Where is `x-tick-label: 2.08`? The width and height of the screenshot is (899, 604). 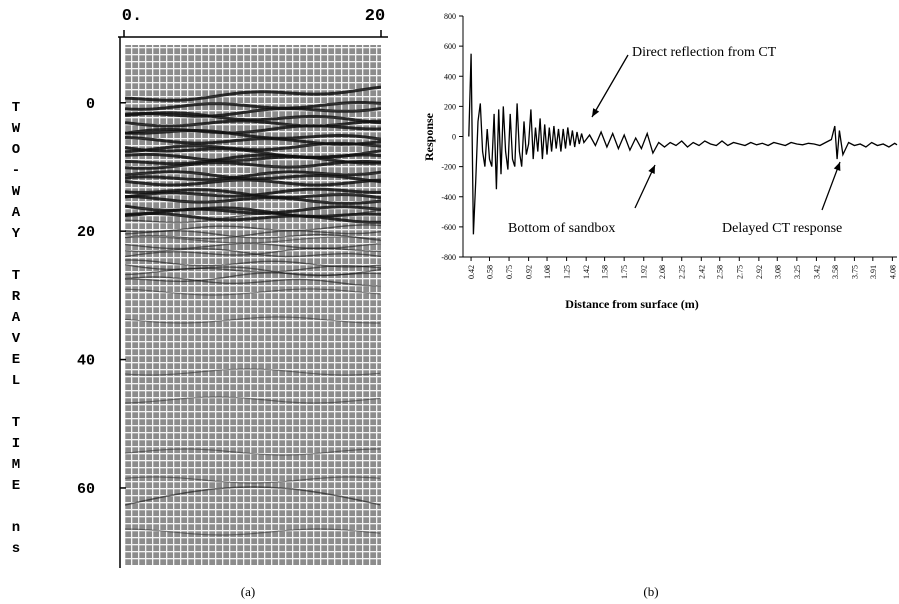
x-tick-label: 2.08 is located at coordinates (662, 272).